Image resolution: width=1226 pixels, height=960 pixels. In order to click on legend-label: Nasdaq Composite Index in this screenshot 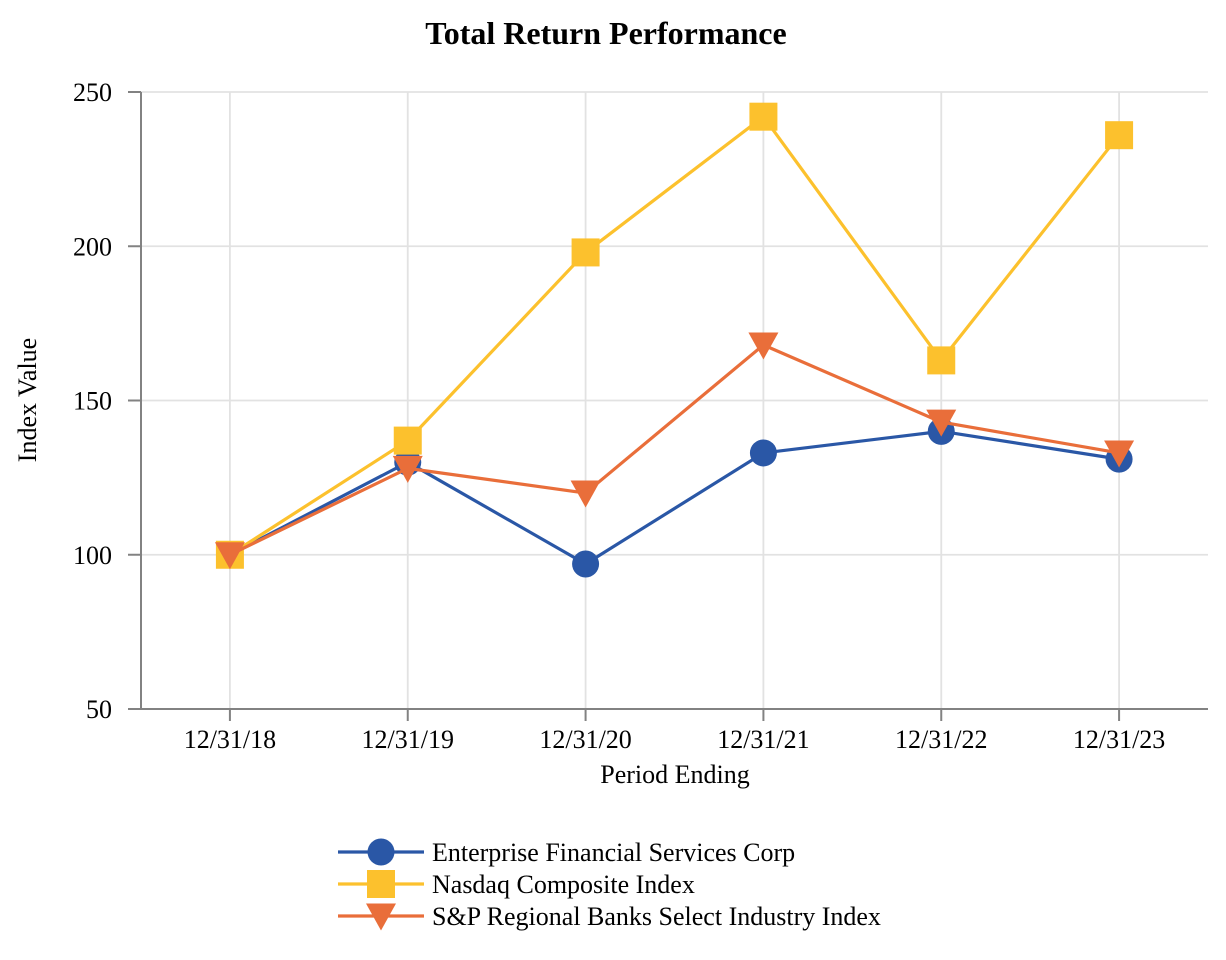, I will do `click(563, 884)`.